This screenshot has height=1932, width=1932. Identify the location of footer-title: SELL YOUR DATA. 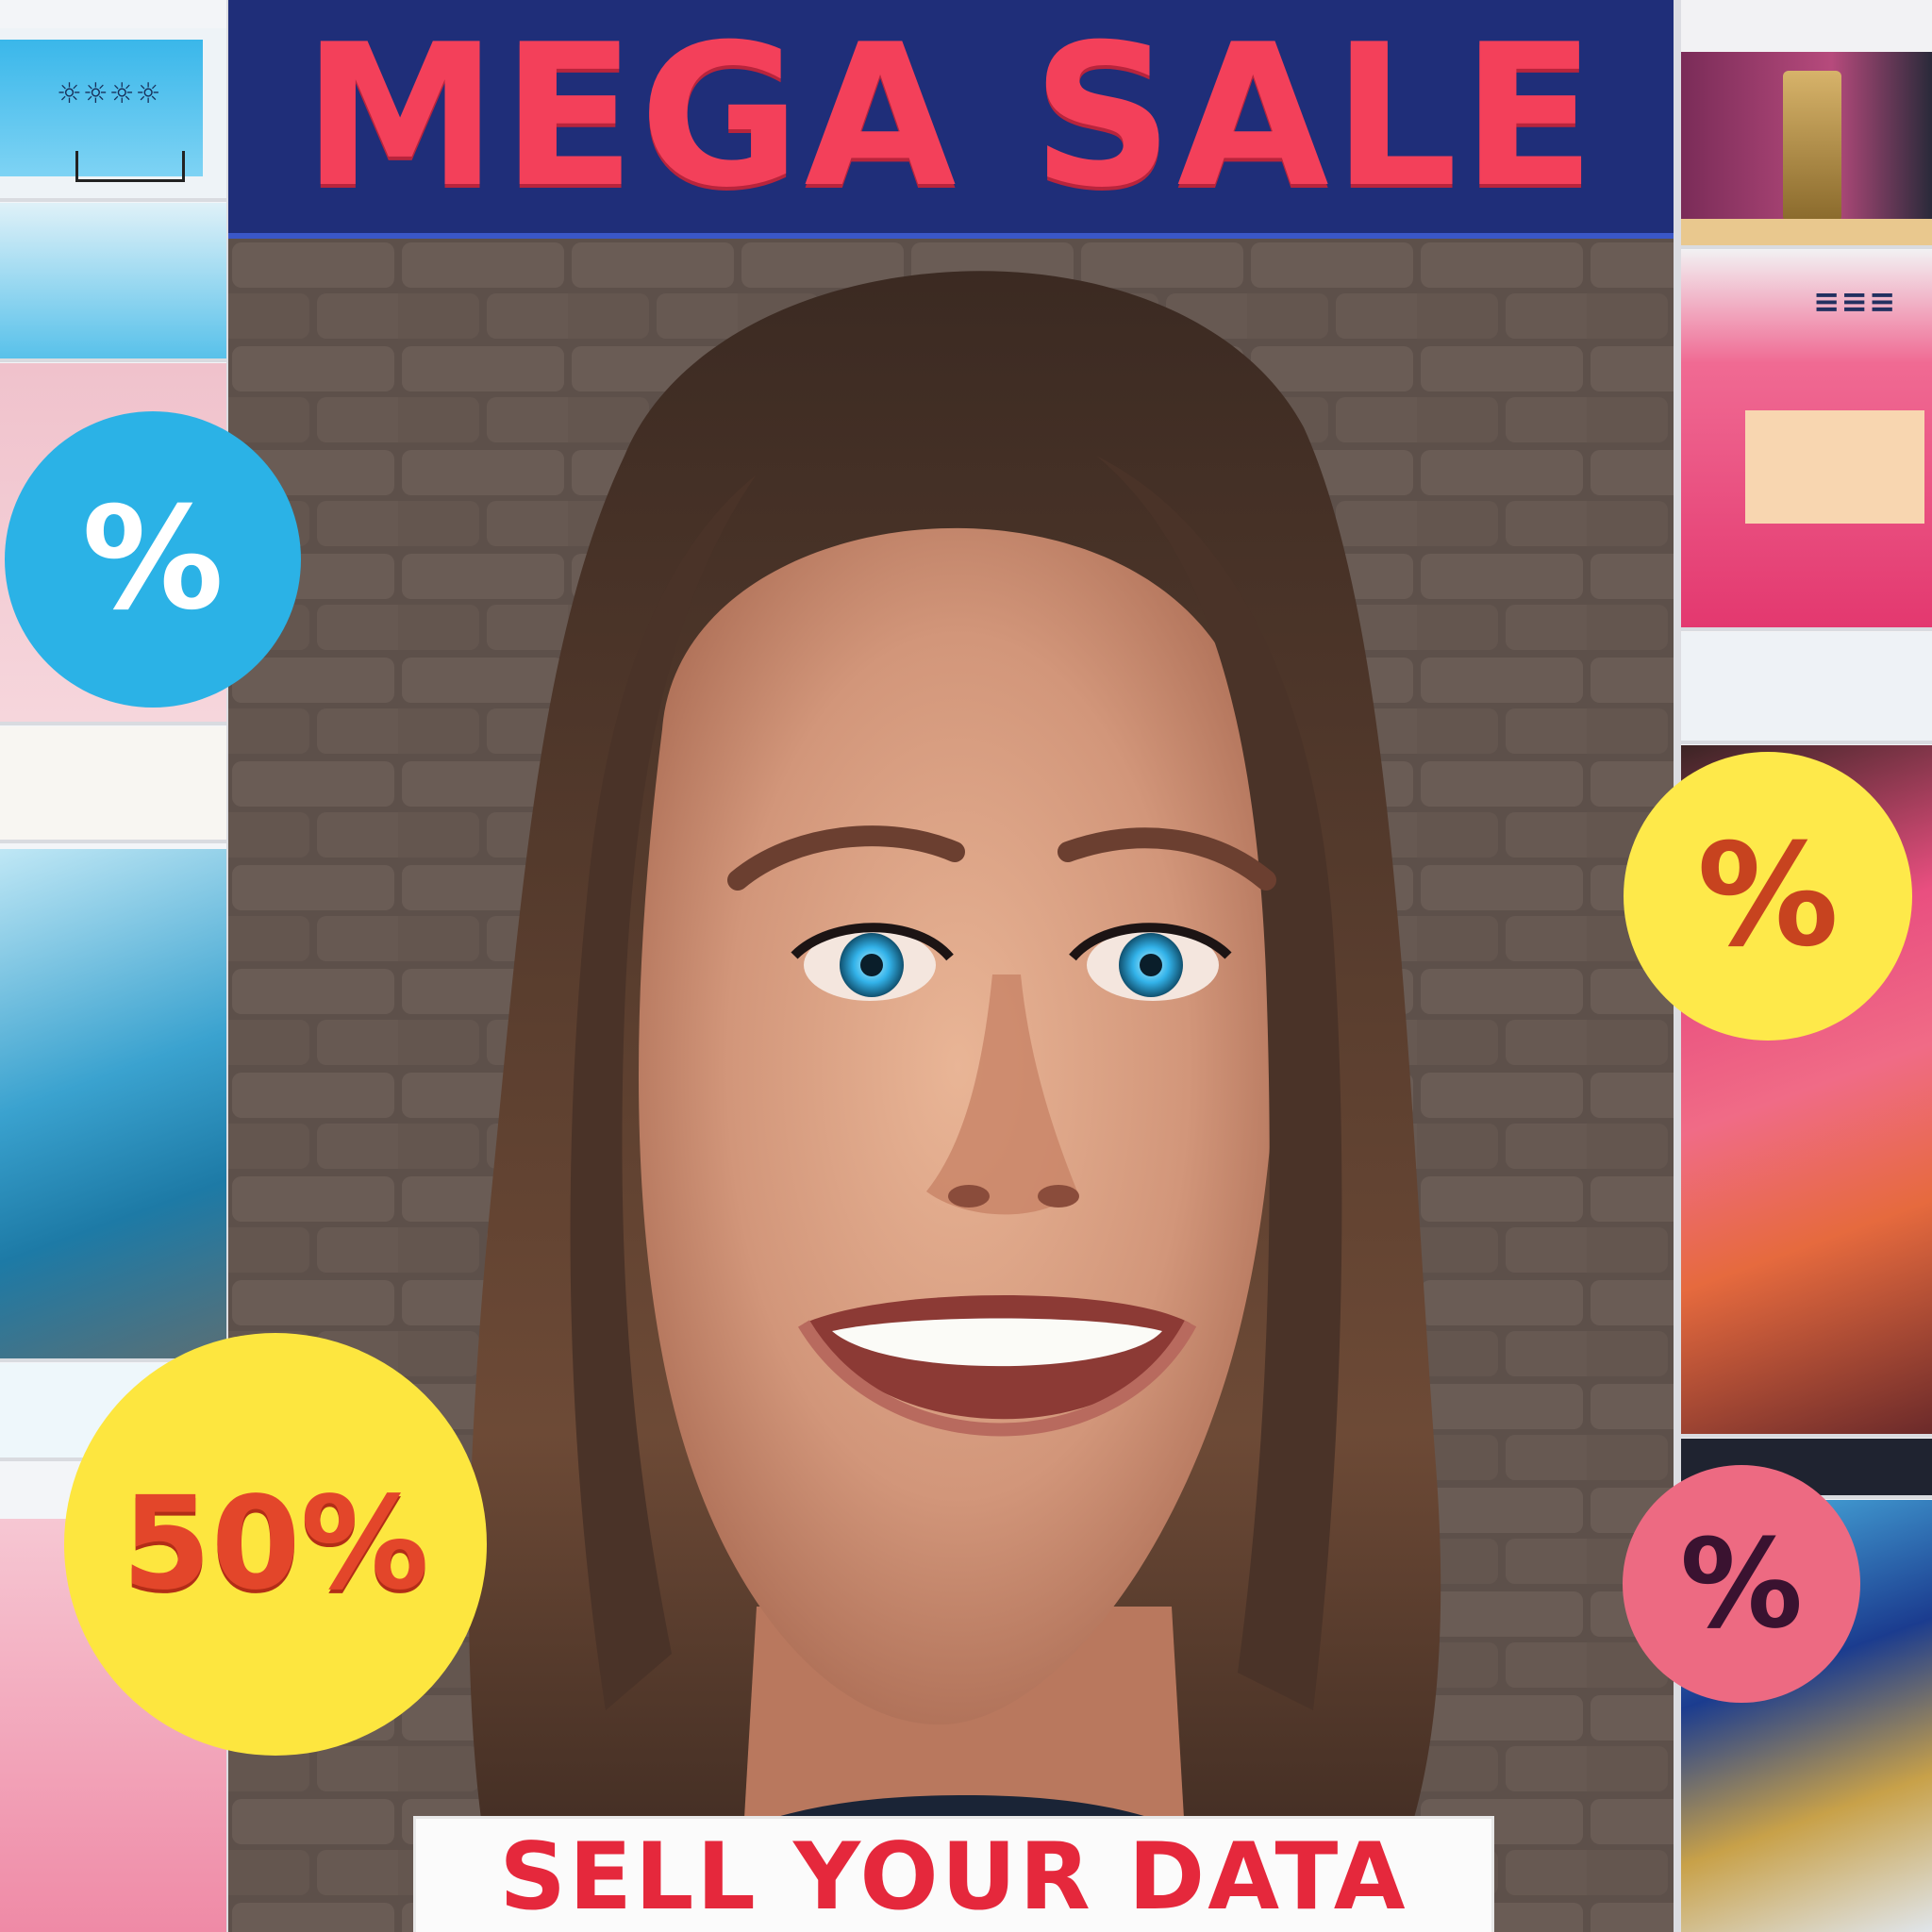
(953, 1877).